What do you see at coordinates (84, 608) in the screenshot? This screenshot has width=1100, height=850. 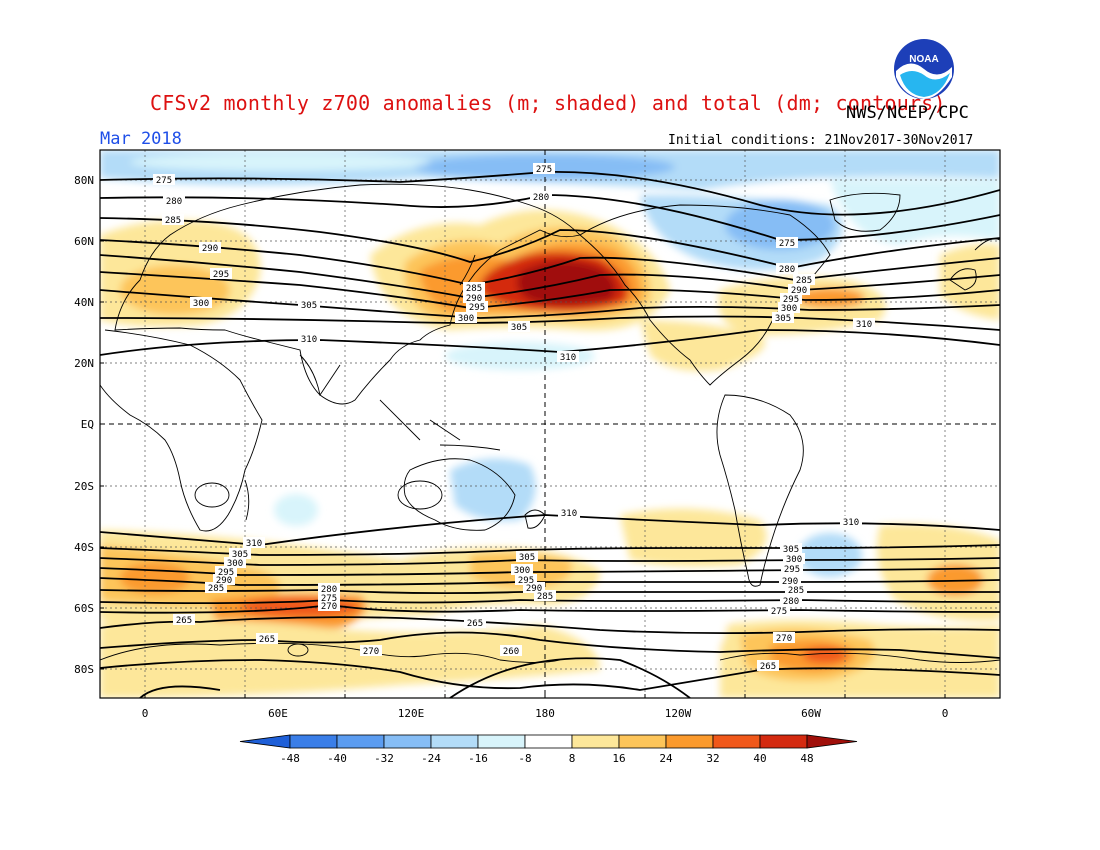 I see `lat-tick-label: 60S` at bounding box center [84, 608].